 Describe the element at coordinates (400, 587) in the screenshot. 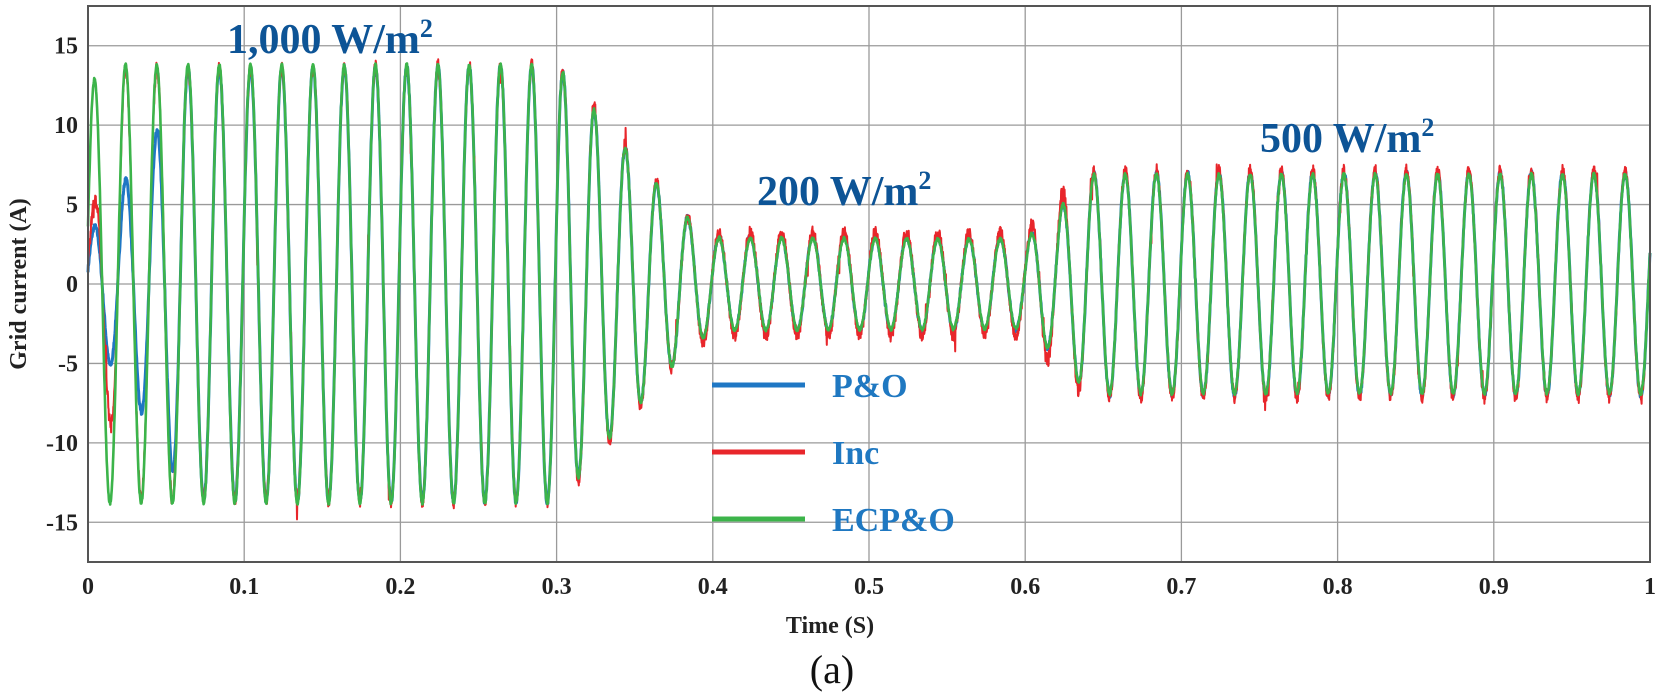

I see `x-tick-label: 0.2` at that location.